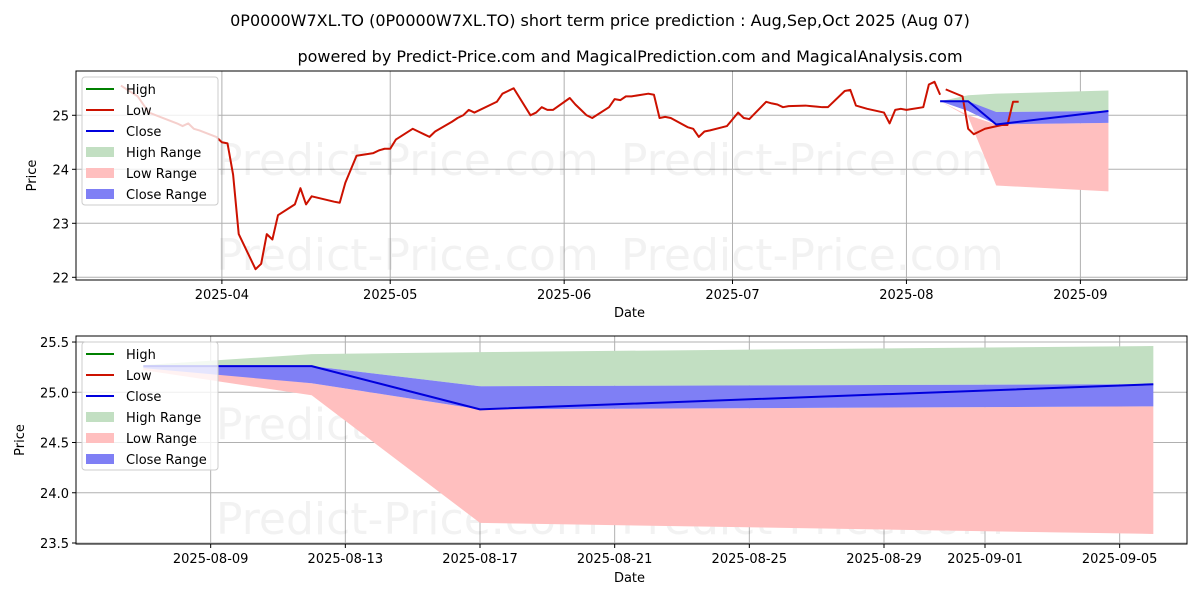  I want to click on y-tick-label: 25, so click(60, 116).